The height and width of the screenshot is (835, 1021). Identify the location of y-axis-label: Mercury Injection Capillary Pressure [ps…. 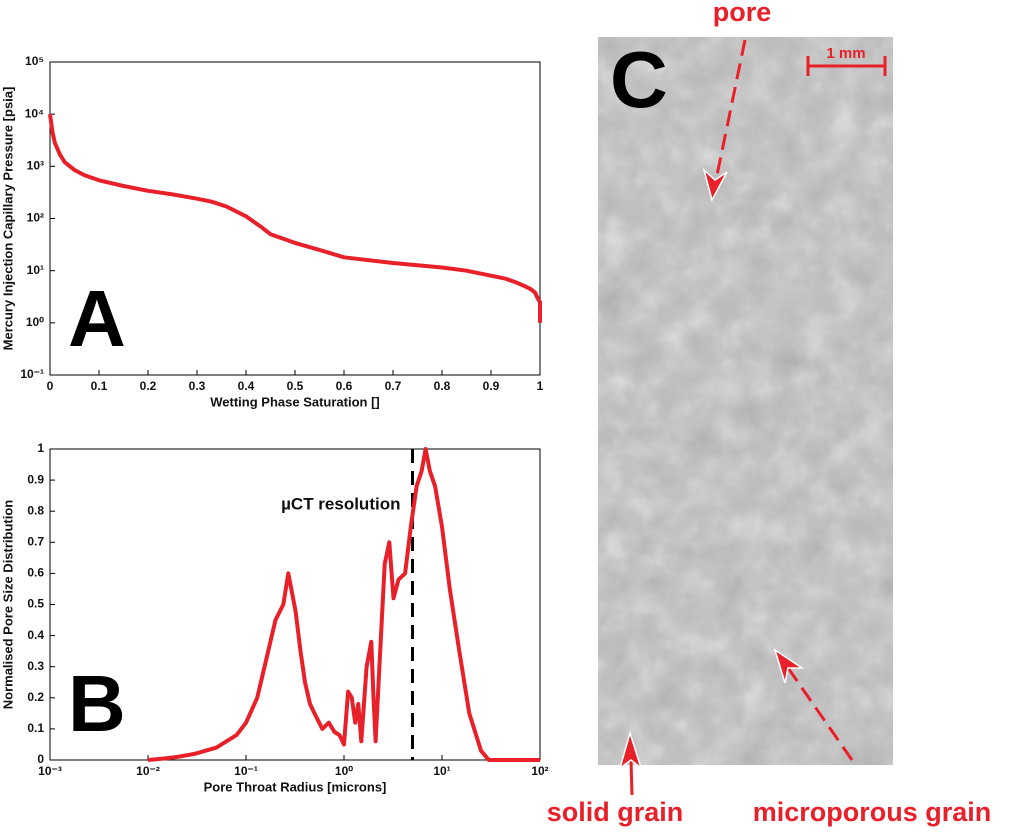
(7, 219).